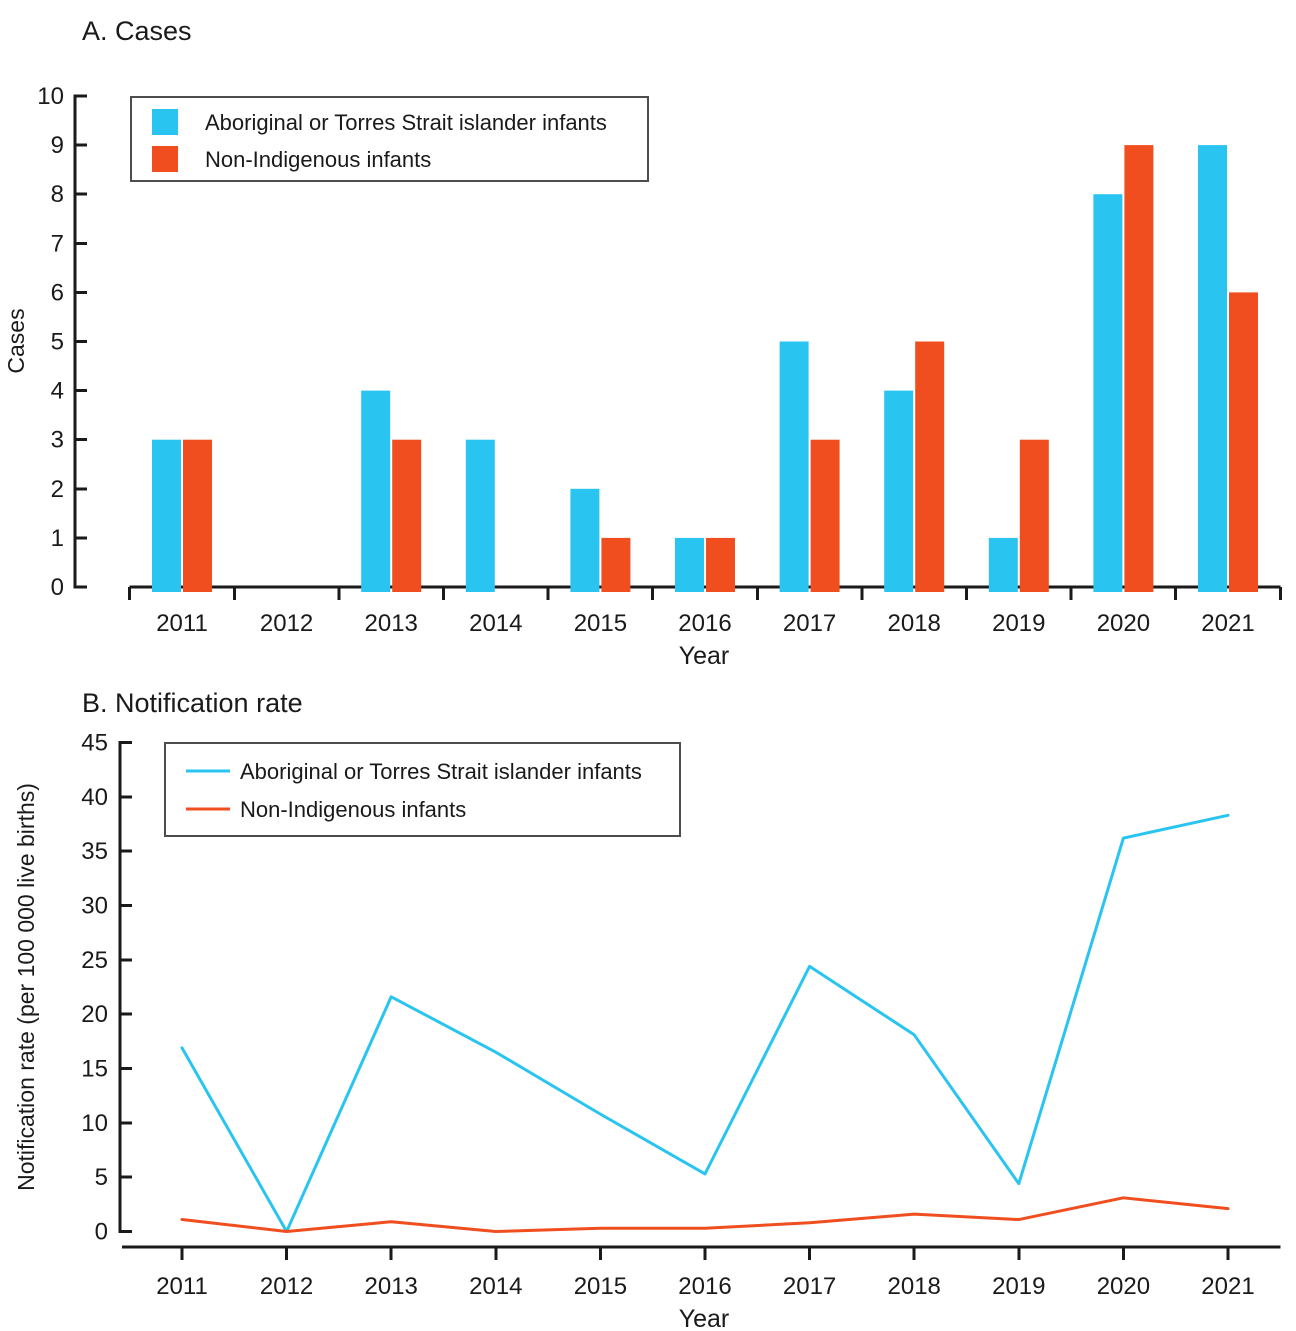 The width and height of the screenshot is (1296, 1331). What do you see at coordinates (57, 538) in the screenshot?
I see `y-tick-label: 1` at bounding box center [57, 538].